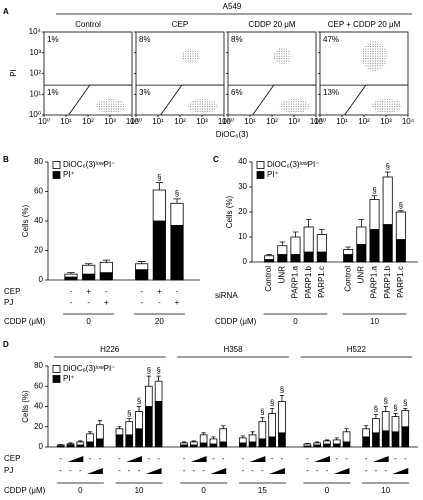 The width and height of the screenshot is (423, 500). What do you see at coordinates (245, 261) in the screenshot?
I see `y-tick-label: 0` at bounding box center [245, 261].